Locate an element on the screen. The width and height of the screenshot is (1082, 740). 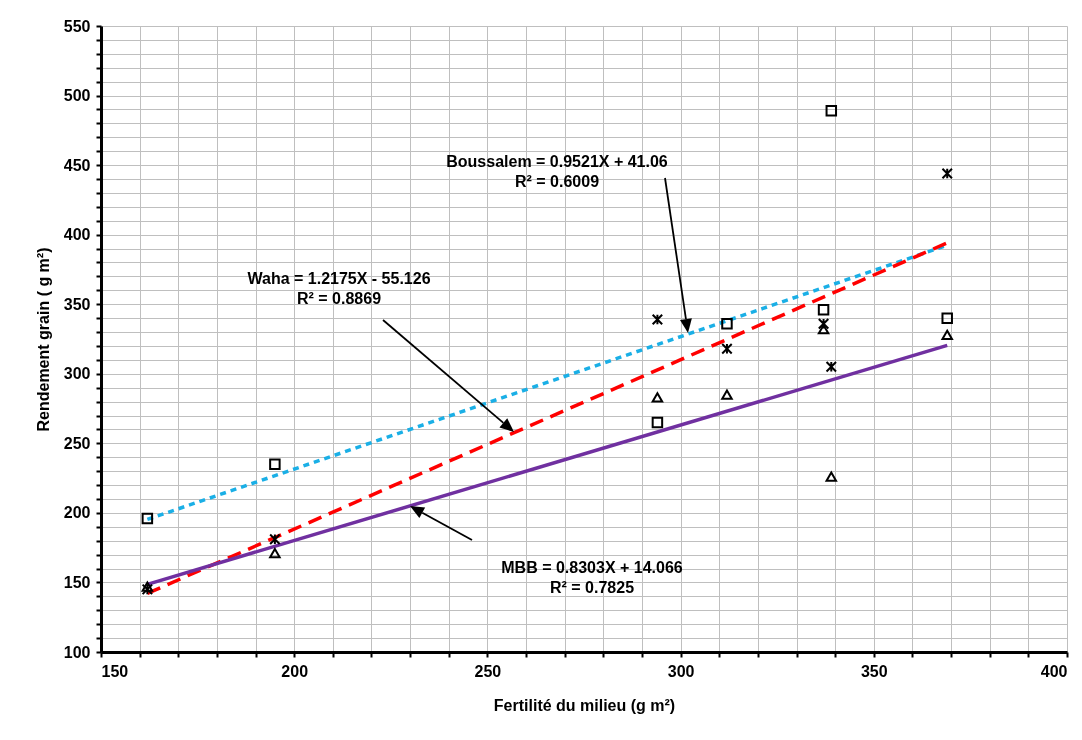
y-tick-label: 250 is located at coordinates (77, 443).